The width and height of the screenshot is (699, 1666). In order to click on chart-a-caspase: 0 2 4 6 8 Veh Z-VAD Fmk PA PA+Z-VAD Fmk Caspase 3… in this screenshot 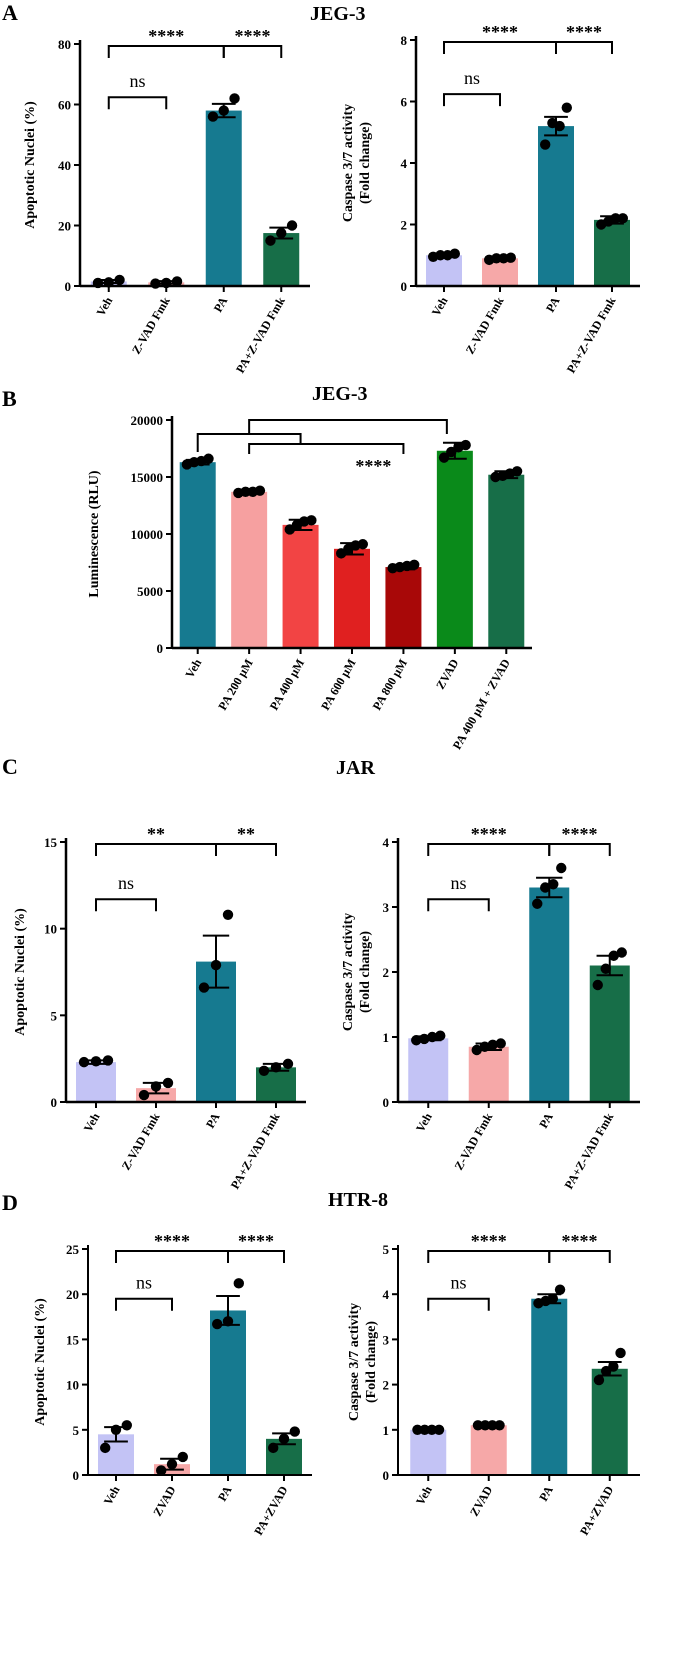, I will do `click(490, 198)`.